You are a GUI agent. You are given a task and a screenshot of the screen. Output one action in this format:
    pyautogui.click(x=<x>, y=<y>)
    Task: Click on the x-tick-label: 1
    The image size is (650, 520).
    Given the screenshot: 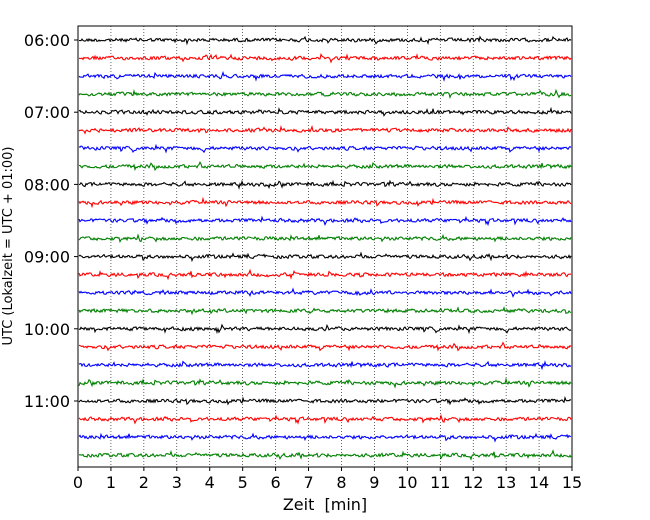 What is the action you would take?
    pyautogui.click(x=111, y=482)
    